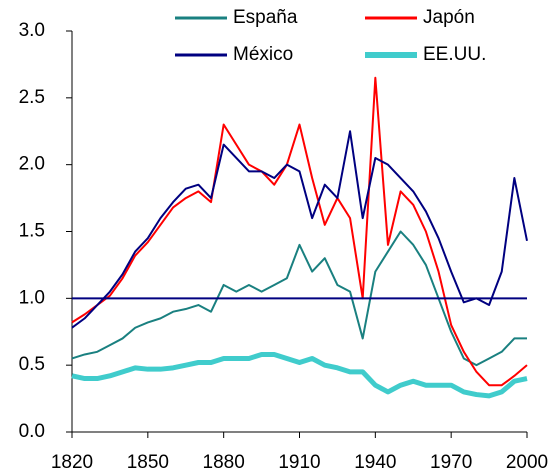 This screenshot has height=476, width=556. I want to click on x-tick-label: 1820, so click(72, 462).